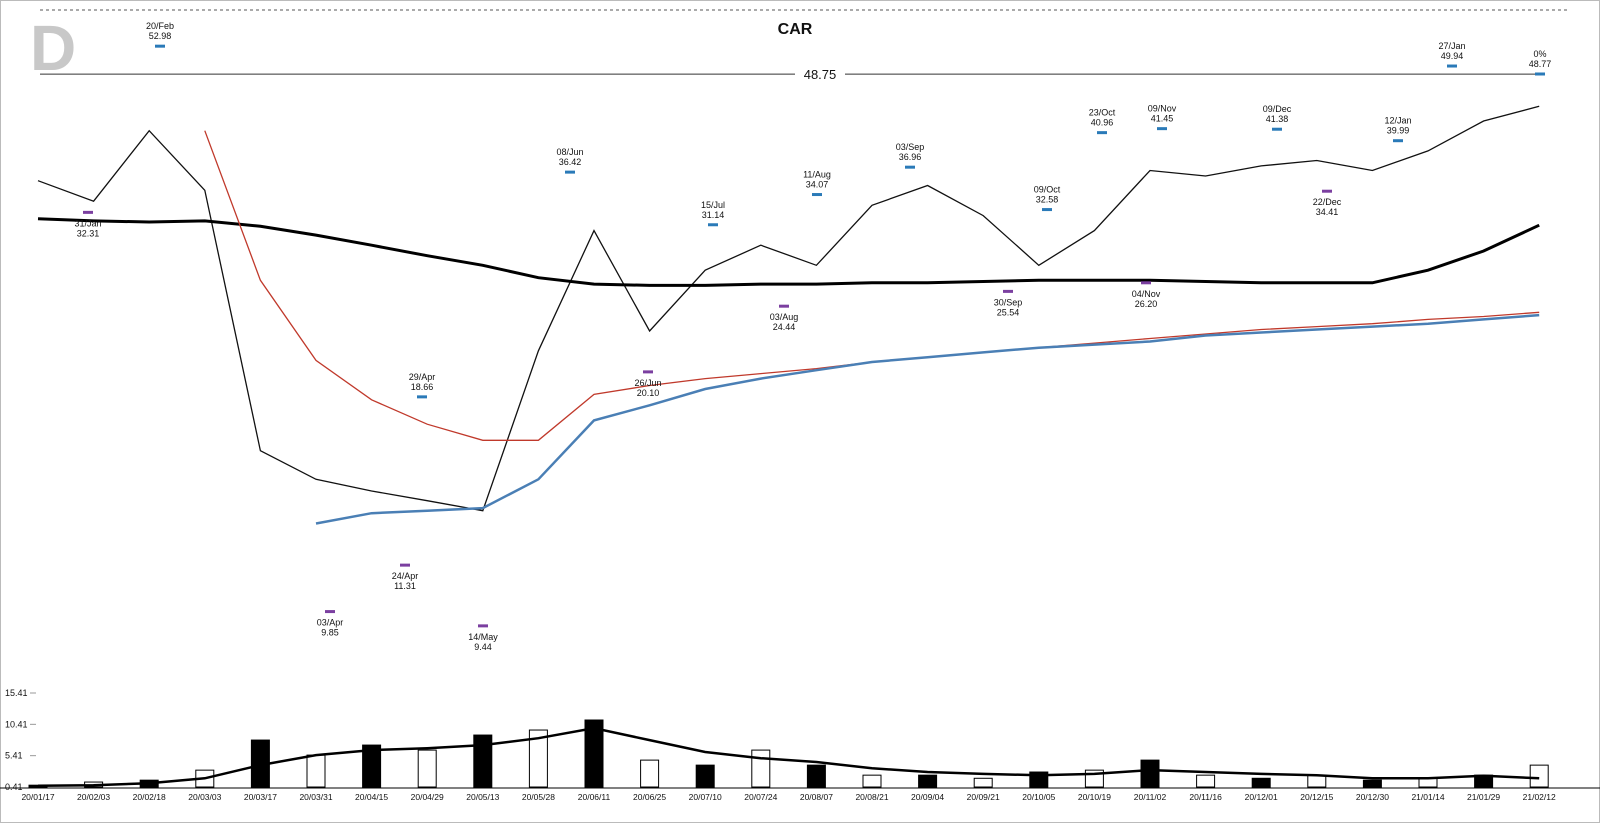 This screenshot has height=823, width=1600. What do you see at coordinates (1162, 119) in the screenshot?
I see `annotation-value: 41.45` at bounding box center [1162, 119].